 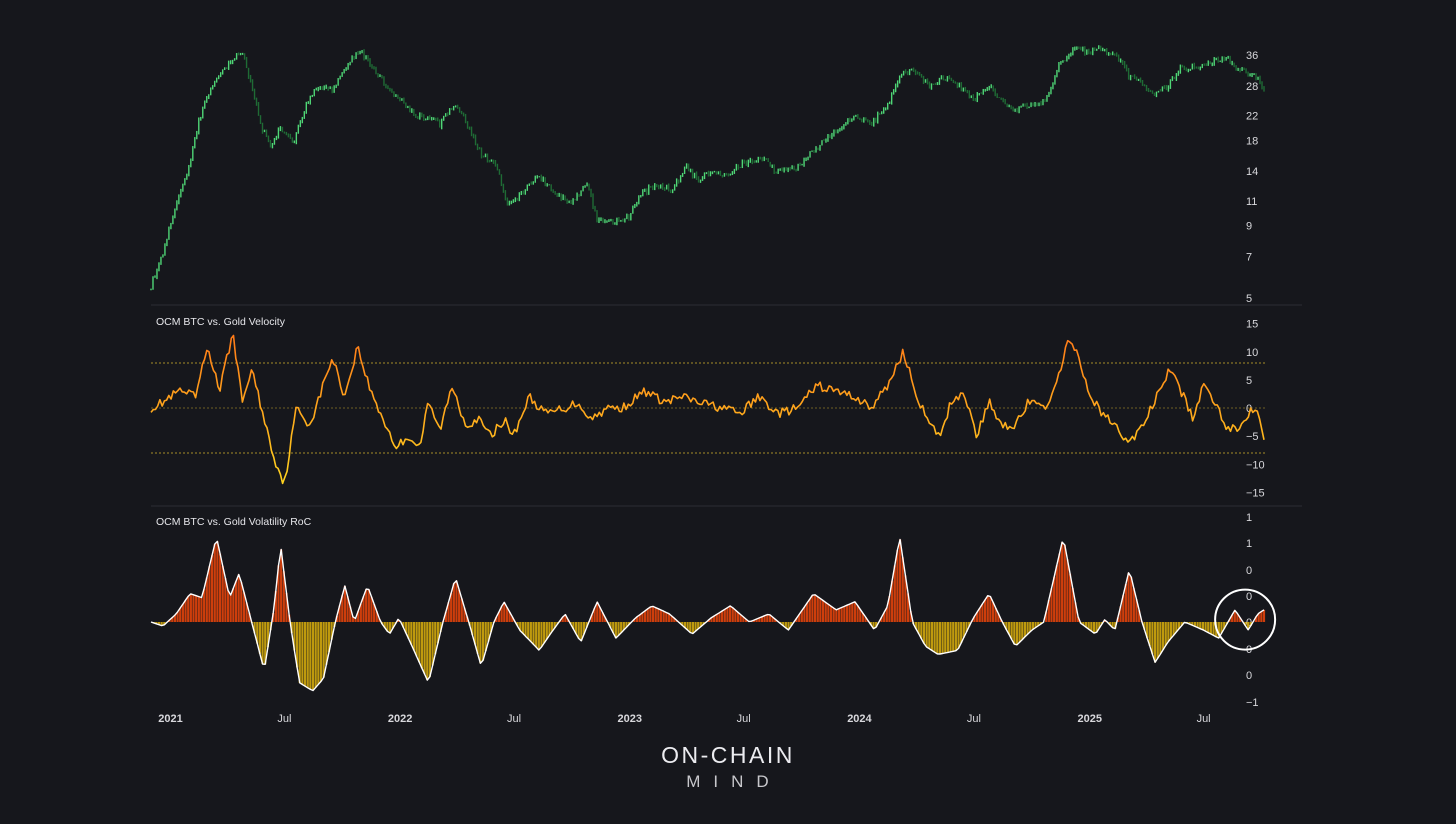 I want to click on price-tick-label: 5, so click(x=1249, y=299).